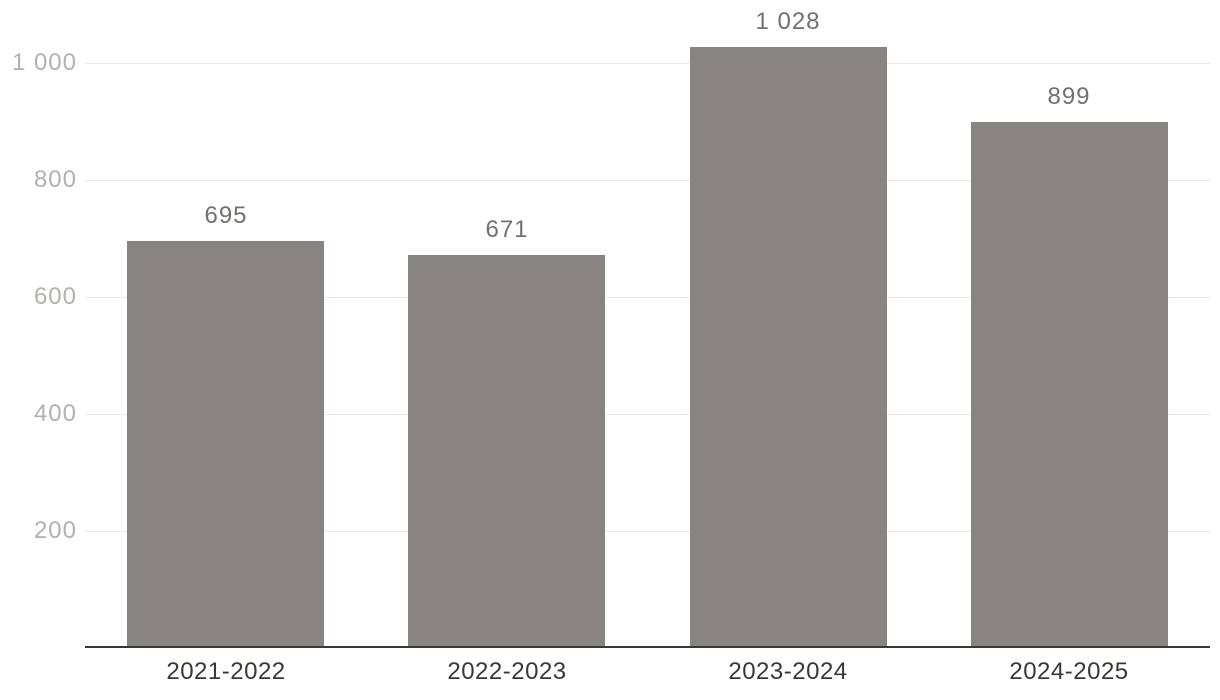 The height and width of the screenshot is (700, 1220). I want to click on y-axis-tick-label: 400, so click(55, 413).